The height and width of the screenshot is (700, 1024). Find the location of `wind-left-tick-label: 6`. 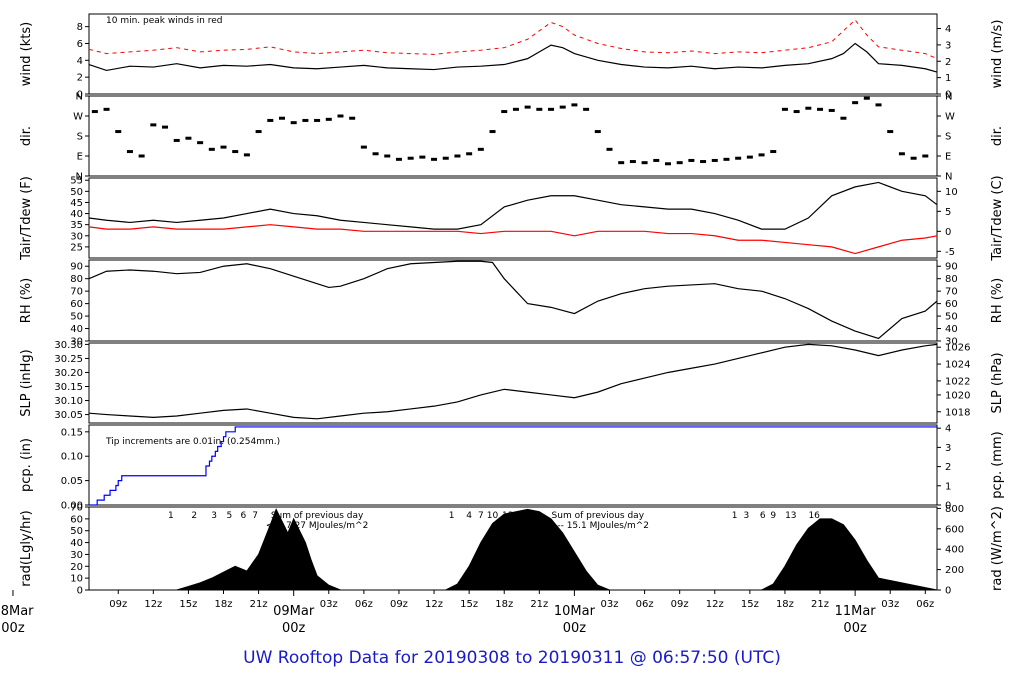

wind-left-tick-label: 6 is located at coordinates (80, 44).